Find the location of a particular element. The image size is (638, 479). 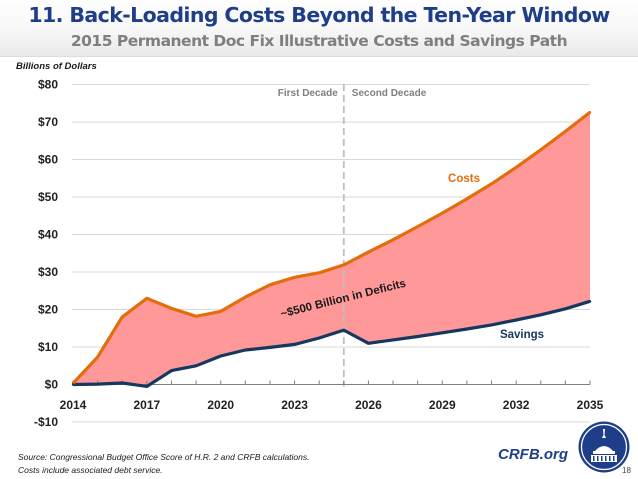

y-tick-label: $80 is located at coordinates (48, 85).